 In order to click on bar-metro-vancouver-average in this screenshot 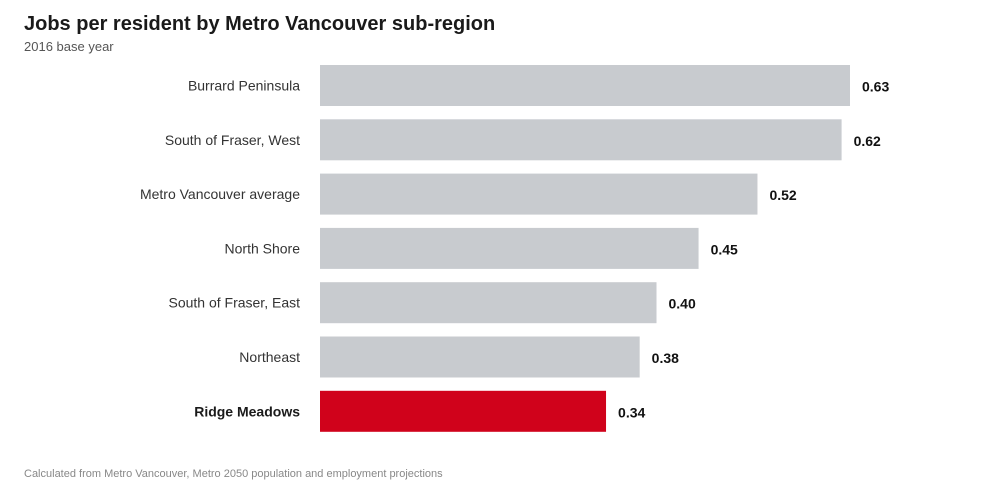, I will do `click(539, 194)`.